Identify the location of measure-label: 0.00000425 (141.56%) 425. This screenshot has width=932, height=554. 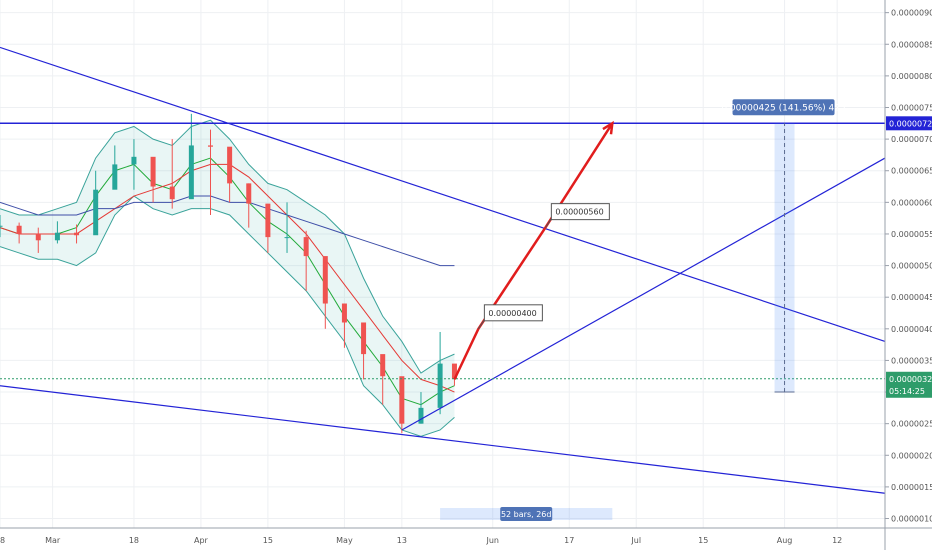
(783, 108).